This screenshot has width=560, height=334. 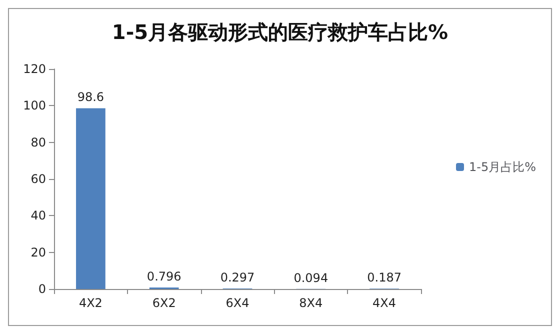 I want to click on x-tick-label: 4X4, so click(x=384, y=303).